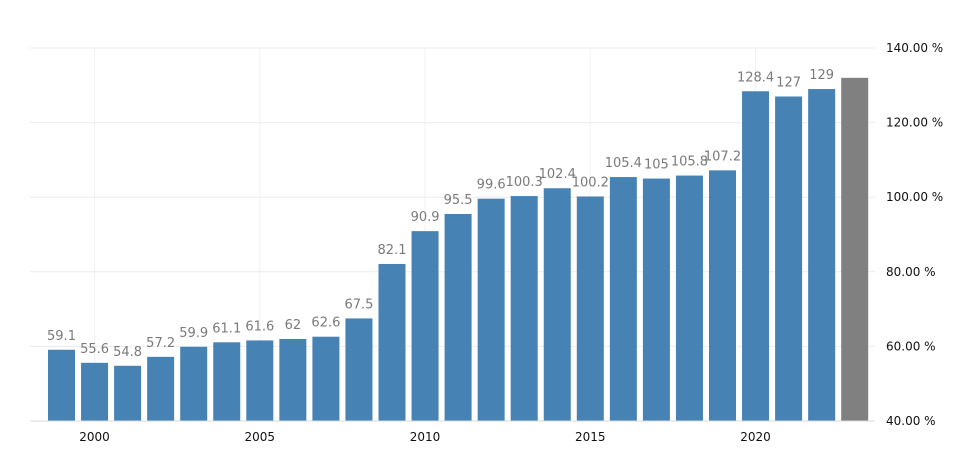 The height and width of the screenshot is (459, 957). What do you see at coordinates (425, 326) in the screenshot?
I see `bar-2010` at bounding box center [425, 326].